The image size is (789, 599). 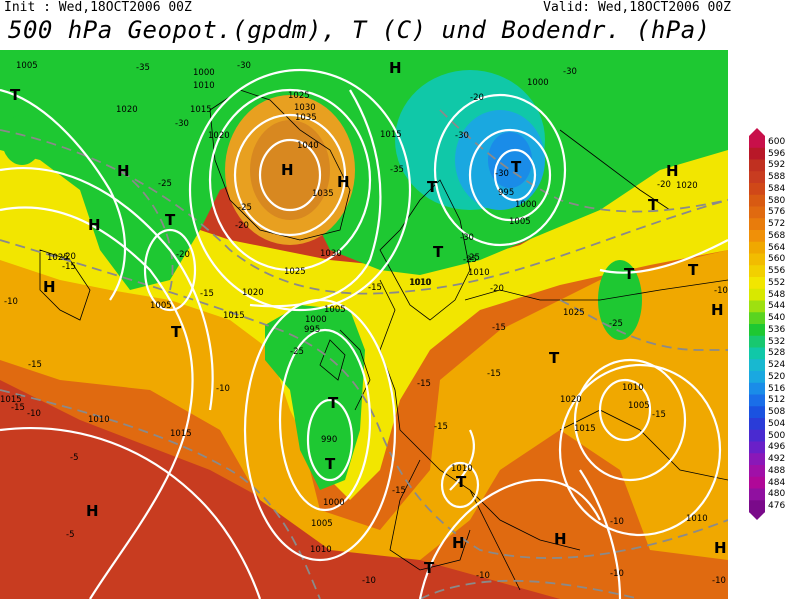 I want to click on legend-level-label: 584, so click(x=777, y=188).